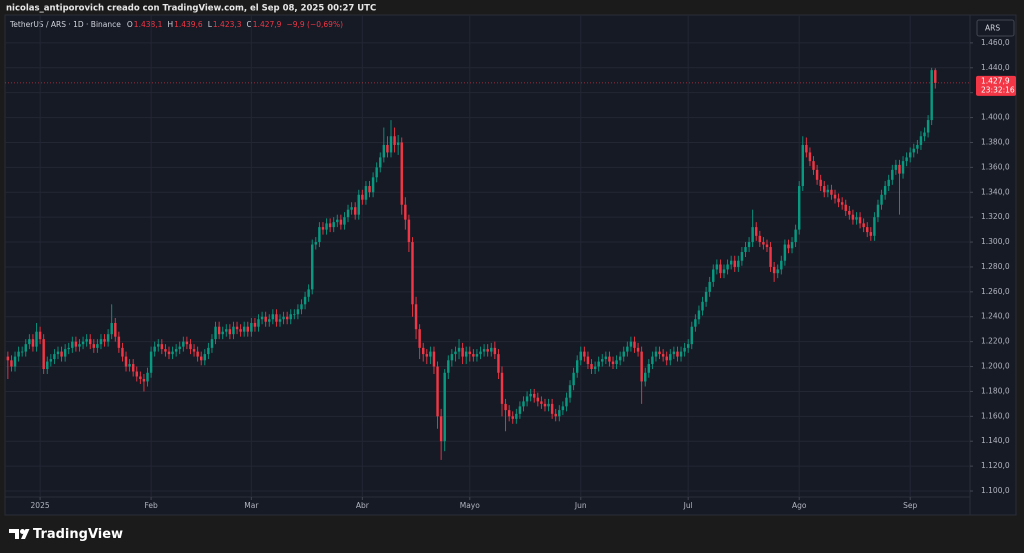 The height and width of the screenshot is (553, 1024). Describe the element at coordinates (995, 80) in the screenshot. I see `last-price-label: 1.427,9` at that location.